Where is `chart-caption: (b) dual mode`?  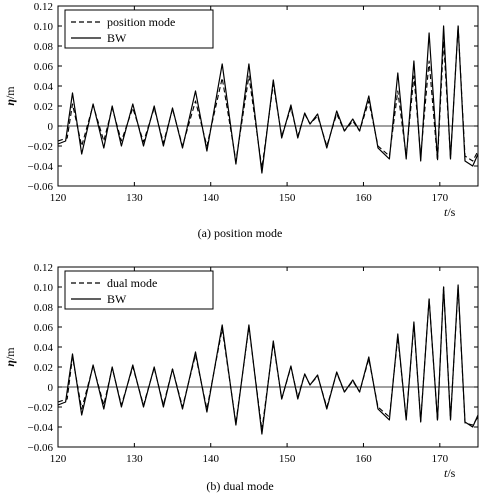 chart-caption: (b) dual mode is located at coordinates (239, 486).